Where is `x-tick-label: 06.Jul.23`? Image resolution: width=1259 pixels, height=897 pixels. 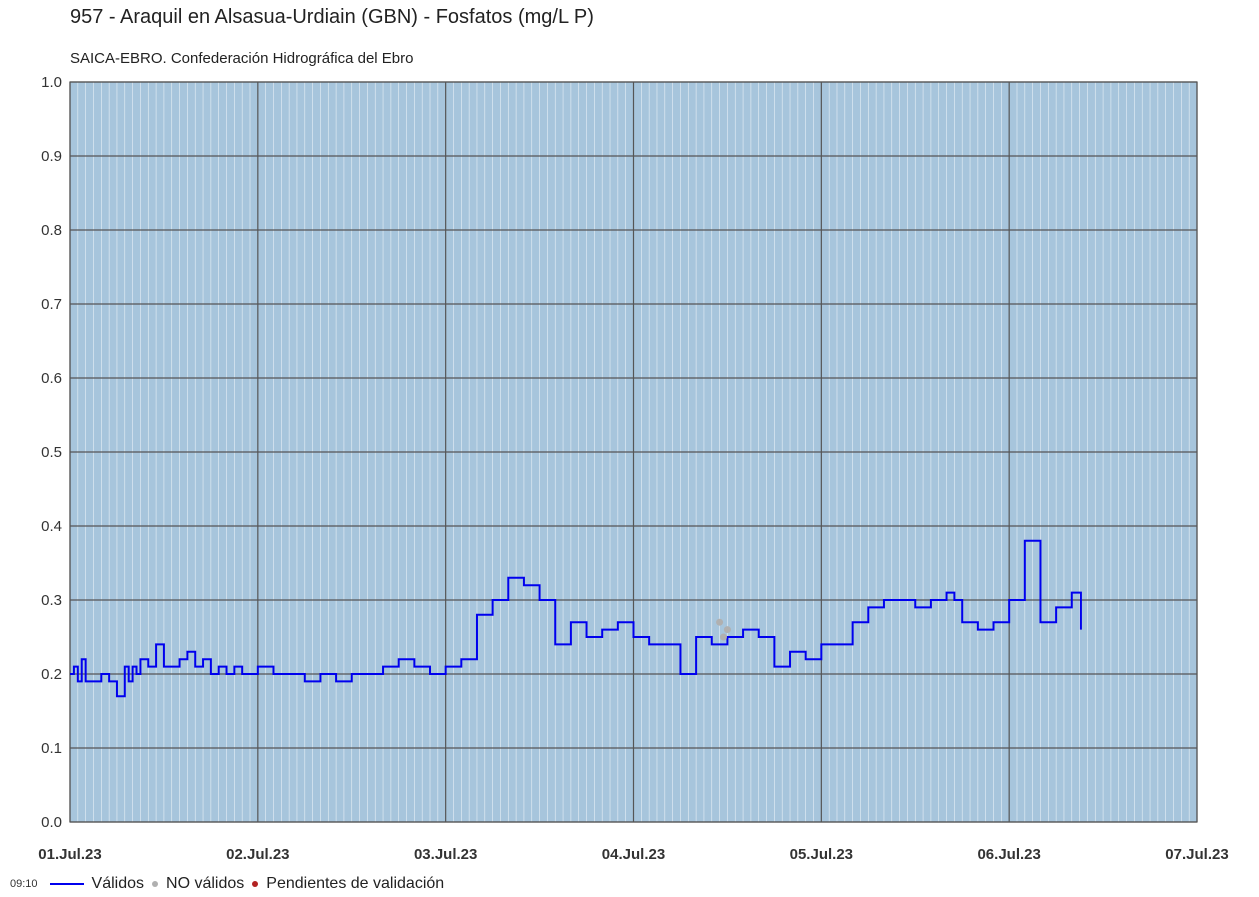 x-tick-label: 06.Jul.23 is located at coordinates (1008, 854).